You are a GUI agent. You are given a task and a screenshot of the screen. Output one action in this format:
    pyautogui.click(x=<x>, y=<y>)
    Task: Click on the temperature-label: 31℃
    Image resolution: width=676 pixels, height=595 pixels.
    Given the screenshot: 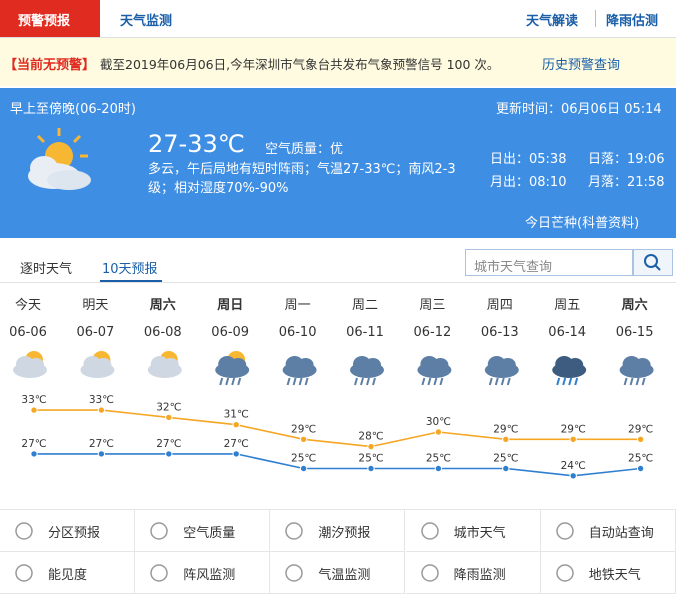 What is the action you would take?
    pyautogui.click(x=236, y=415)
    